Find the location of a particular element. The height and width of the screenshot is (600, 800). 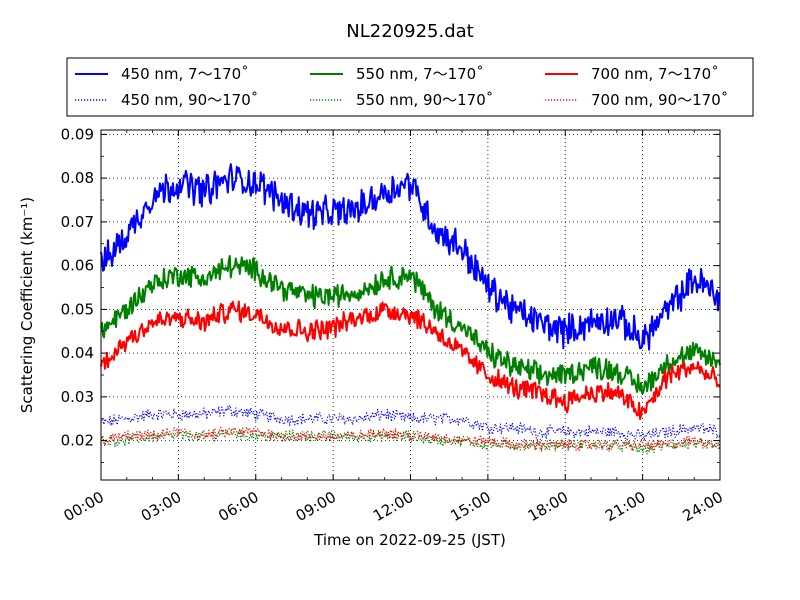

legend-label: 550 nm, 90～170˚ is located at coordinates (424, 100).